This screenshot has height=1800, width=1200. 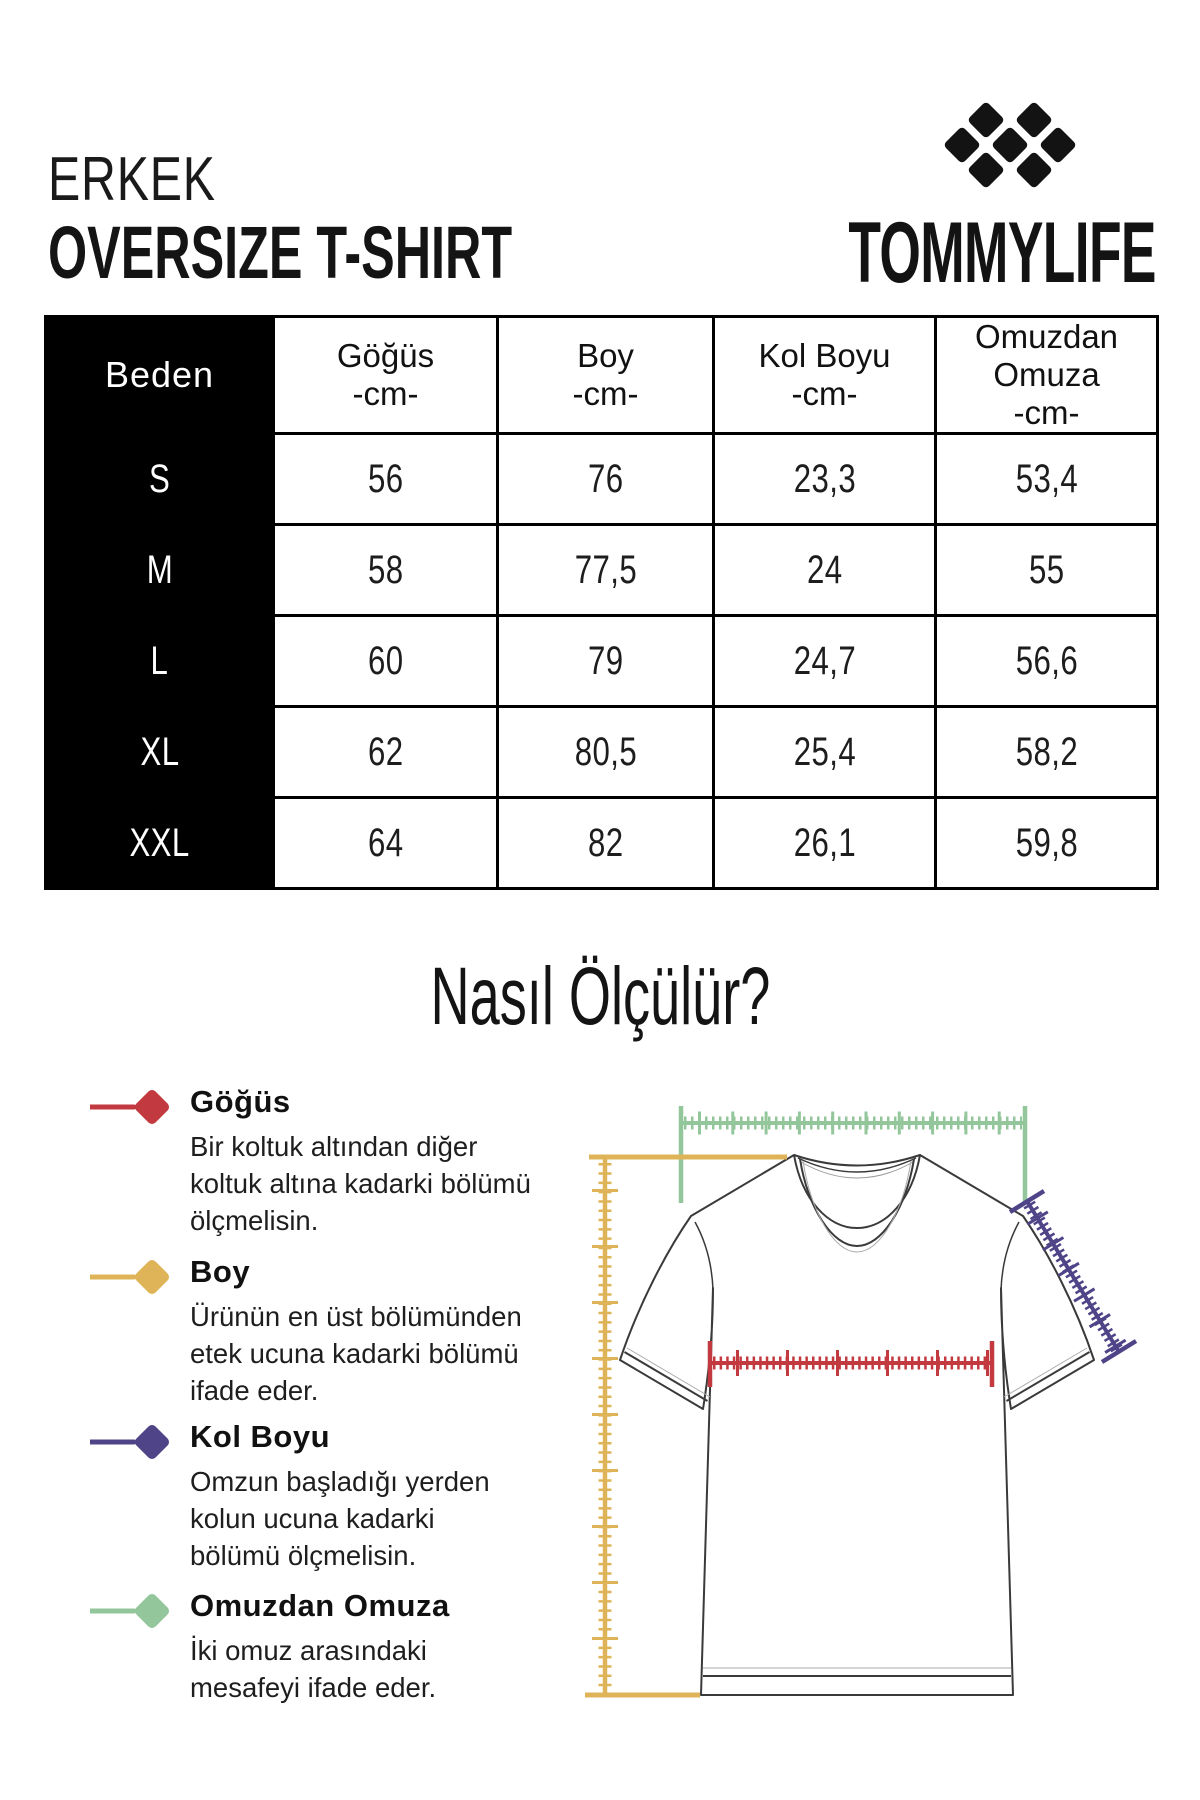 What do you see at coordinates (159, 375) in the screenshot?
I see `corner-header-beden: Beden` at bounding box center [159, 375].